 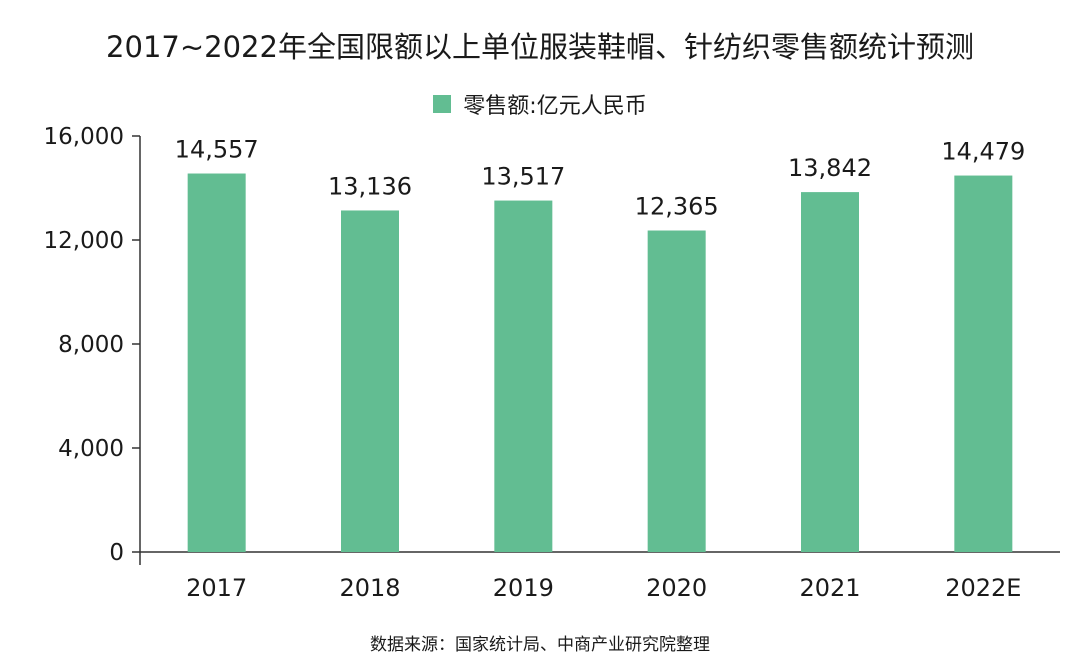 I want to click on source-note: 数据来源：国家统计局、中商产业研究院整理, so click(x=540, y=645).